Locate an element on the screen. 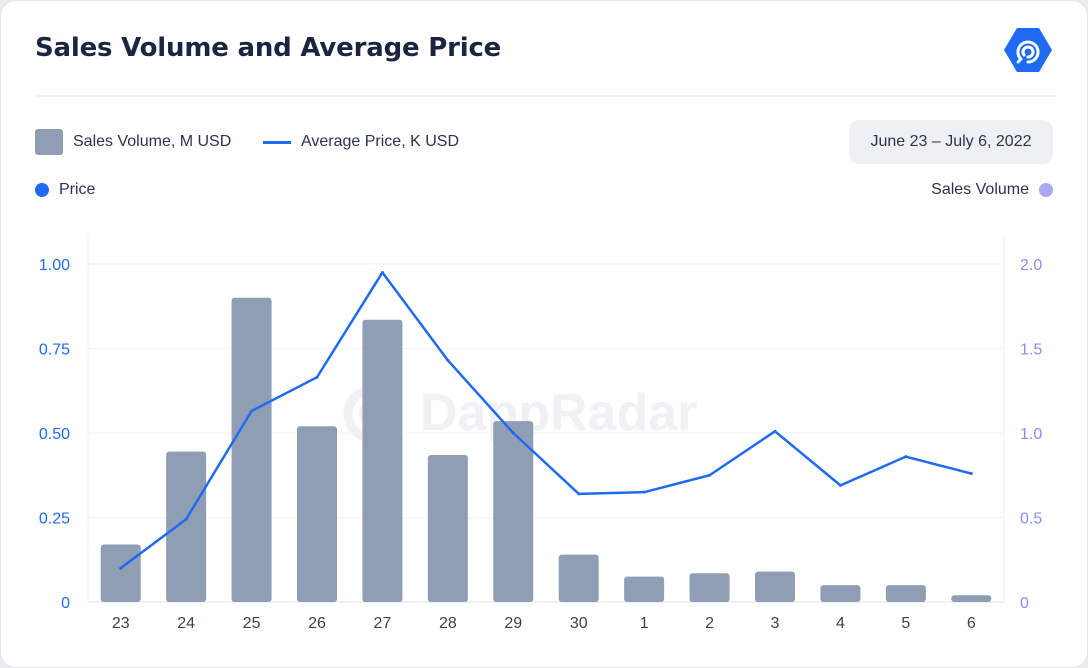 This screenshot has width=1088, height=668. y-left-tick-label: 0.50 is located at coordinates (54, 434).